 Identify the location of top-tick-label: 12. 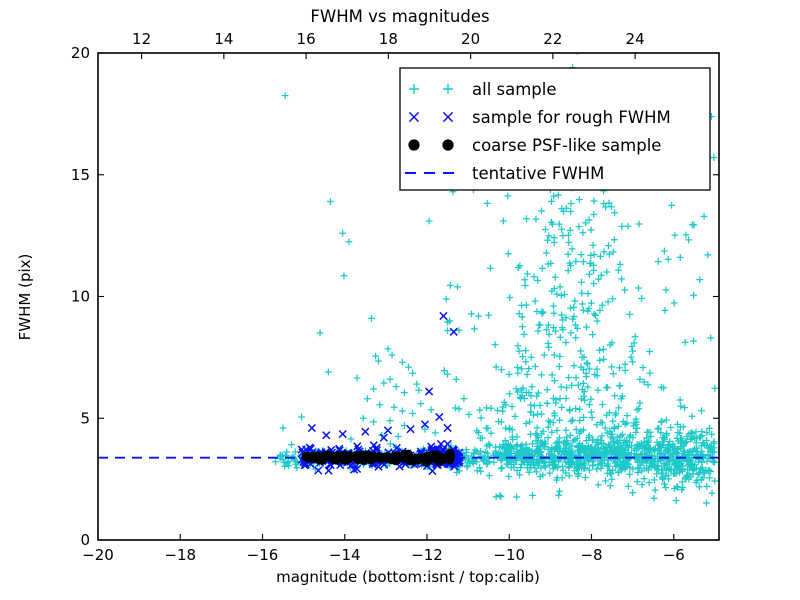
(141, 39).